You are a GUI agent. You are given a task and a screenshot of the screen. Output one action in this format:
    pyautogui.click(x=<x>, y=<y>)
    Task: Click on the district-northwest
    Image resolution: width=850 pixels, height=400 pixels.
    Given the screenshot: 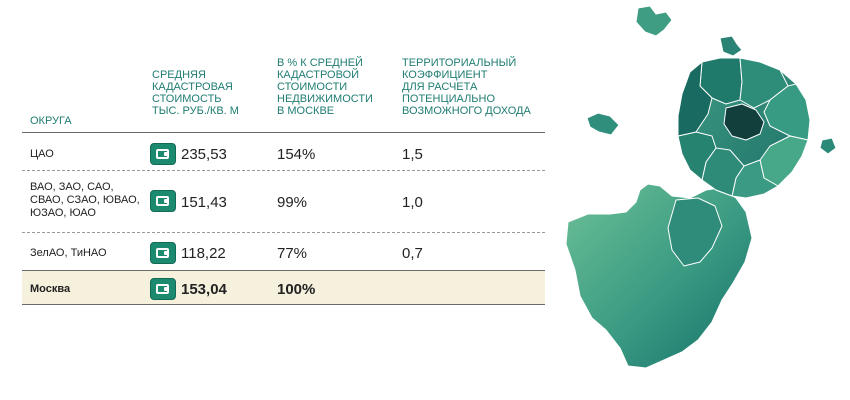 What is the action you would take?
    pyautogui.click(x=695, y=99)
    